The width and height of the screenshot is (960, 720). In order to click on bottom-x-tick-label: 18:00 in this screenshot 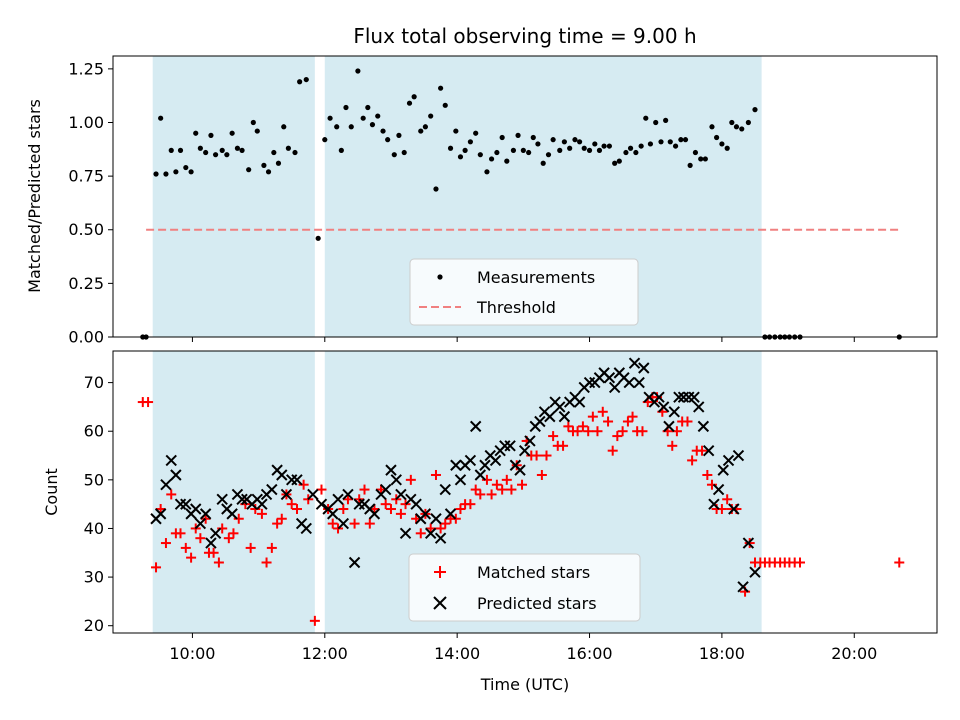, I will do `click(722, 653)`.